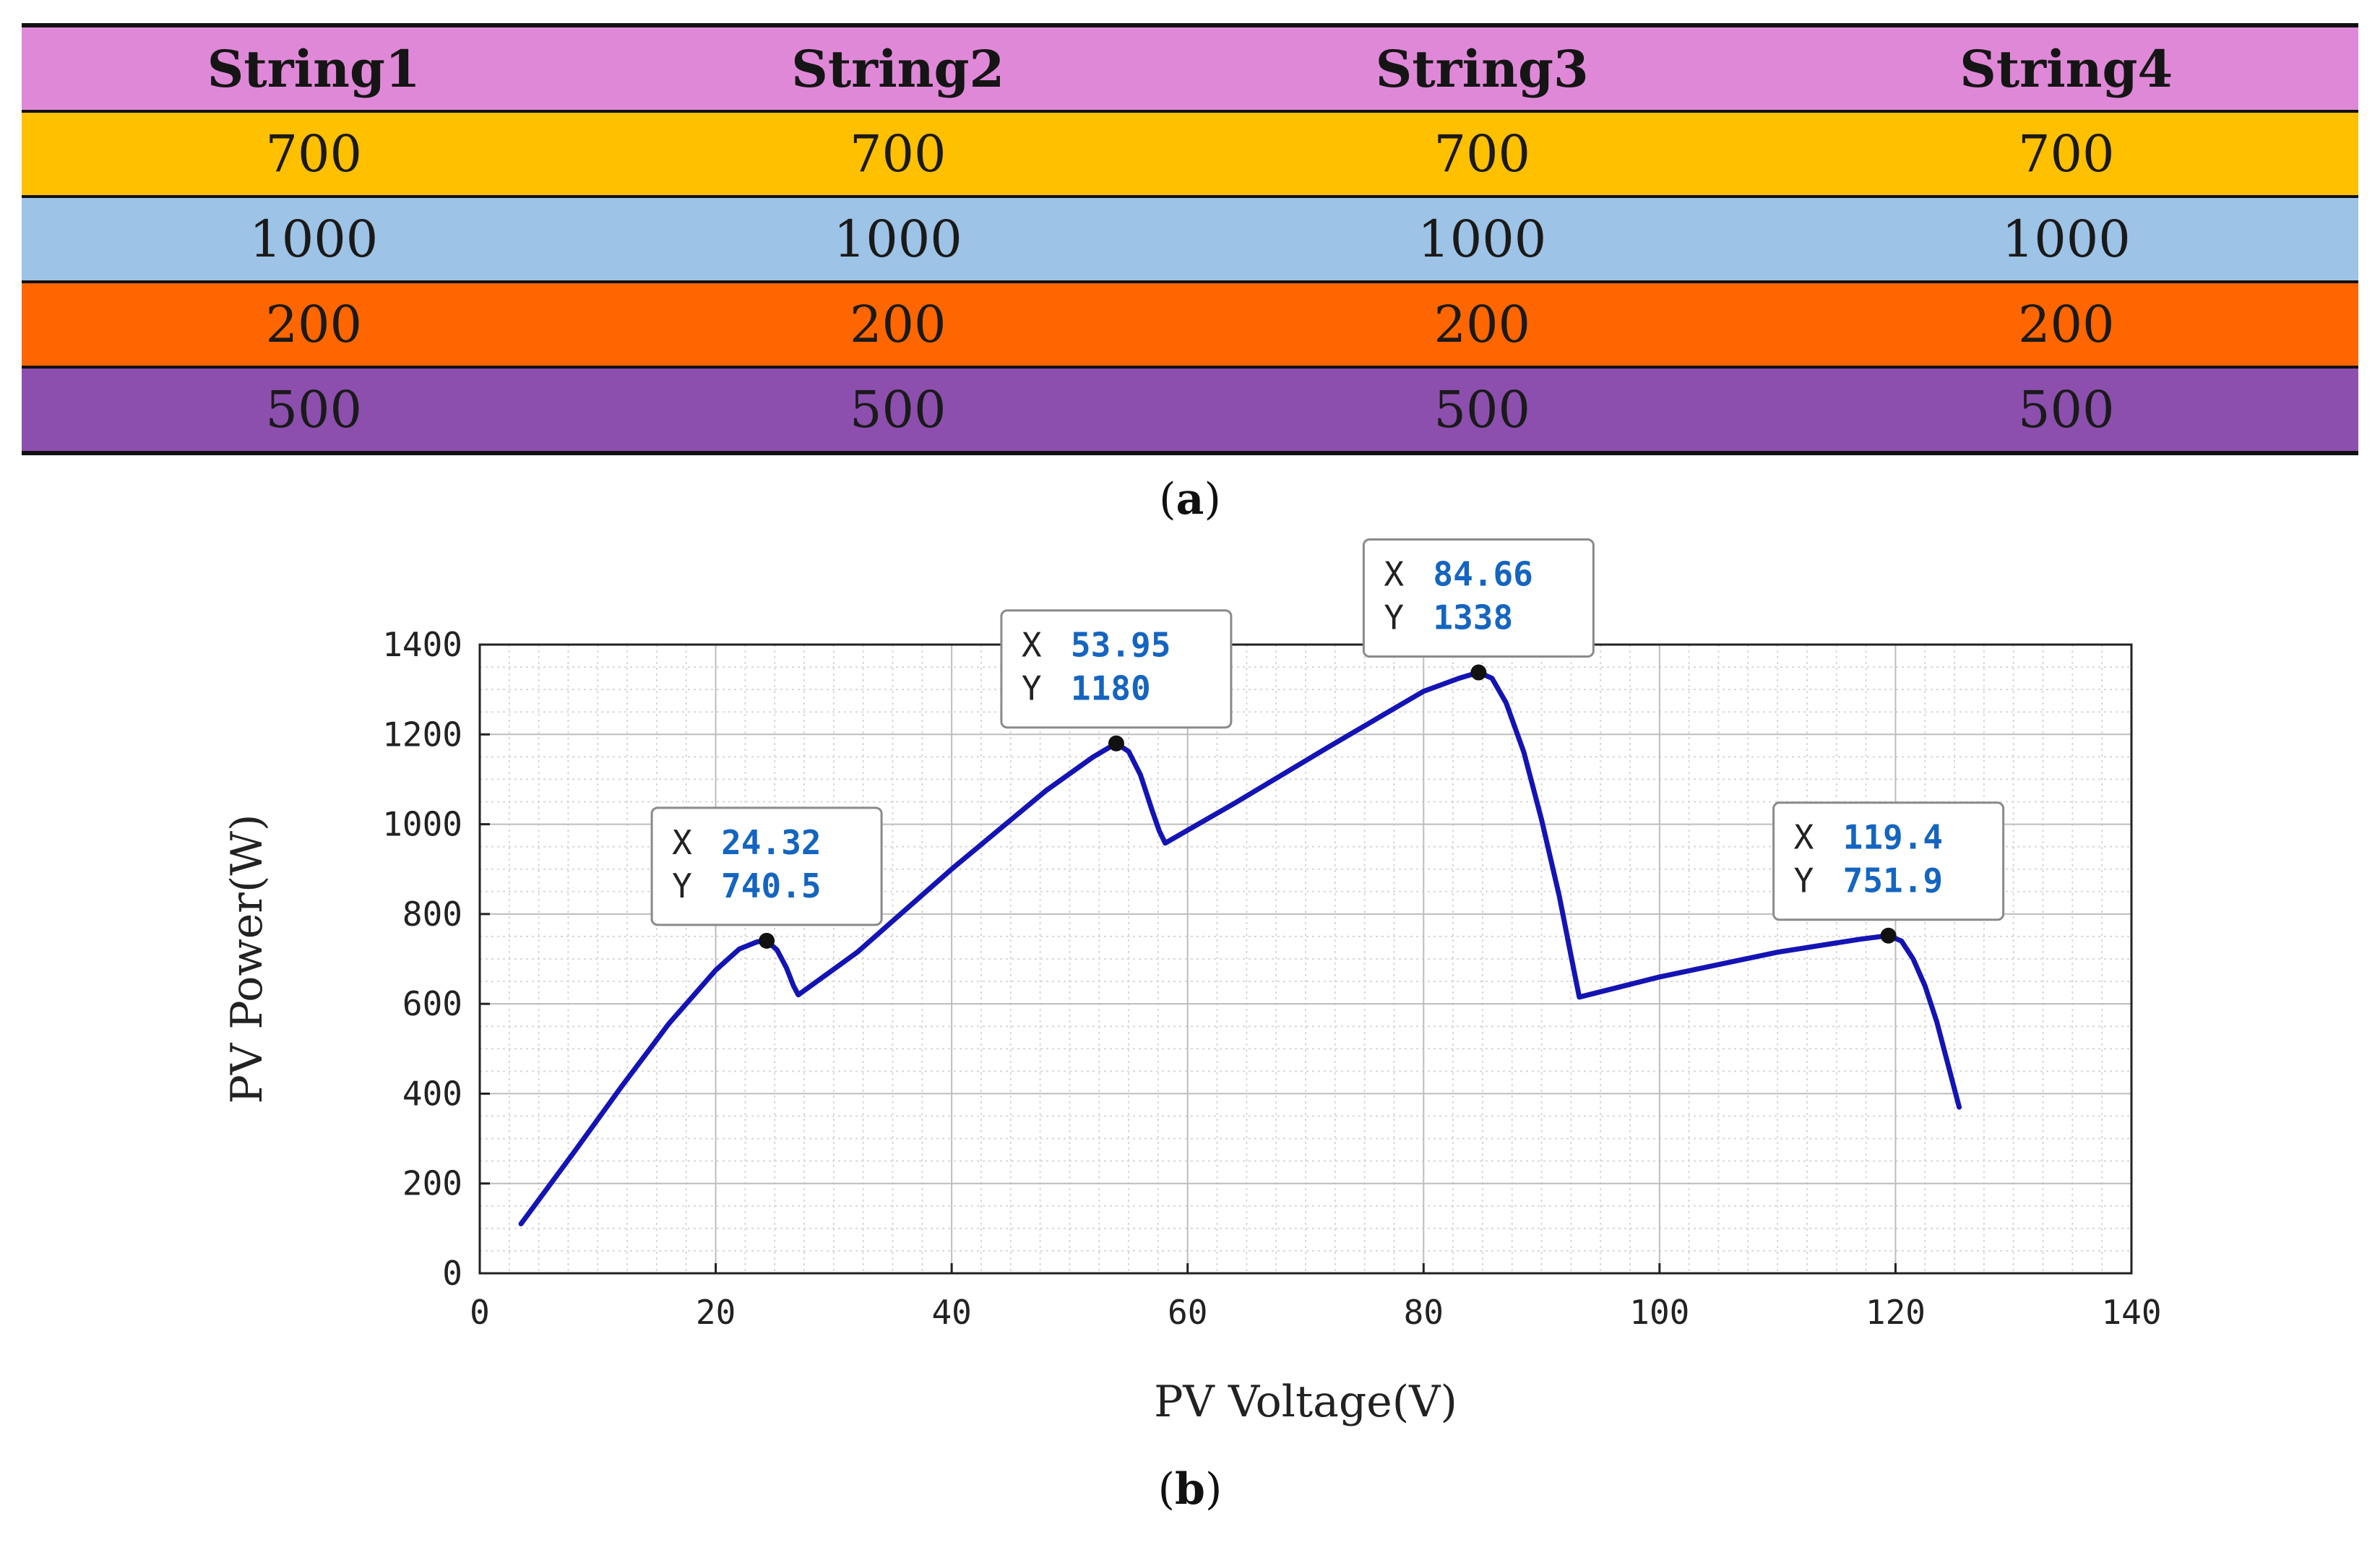 The image size is (2380, 1545). What do you see at coordinates (1111, 688) in the screenshot?
I see `data-tip-y-value: 1180` at bounding box center [1111, 688].